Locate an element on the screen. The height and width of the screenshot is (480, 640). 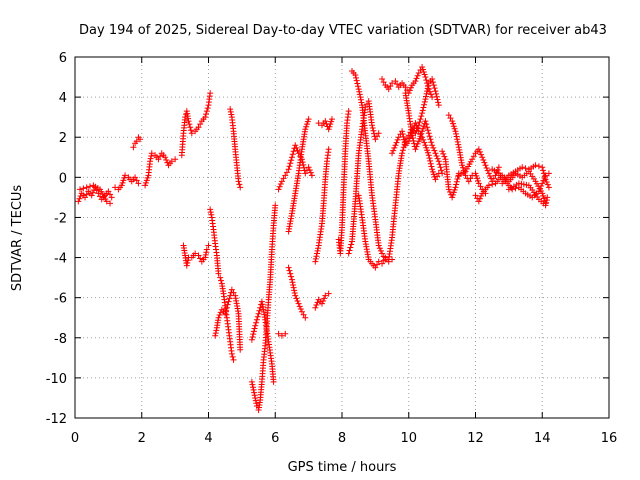
x-tick-label: 12 is located at coordinates (475, 438).